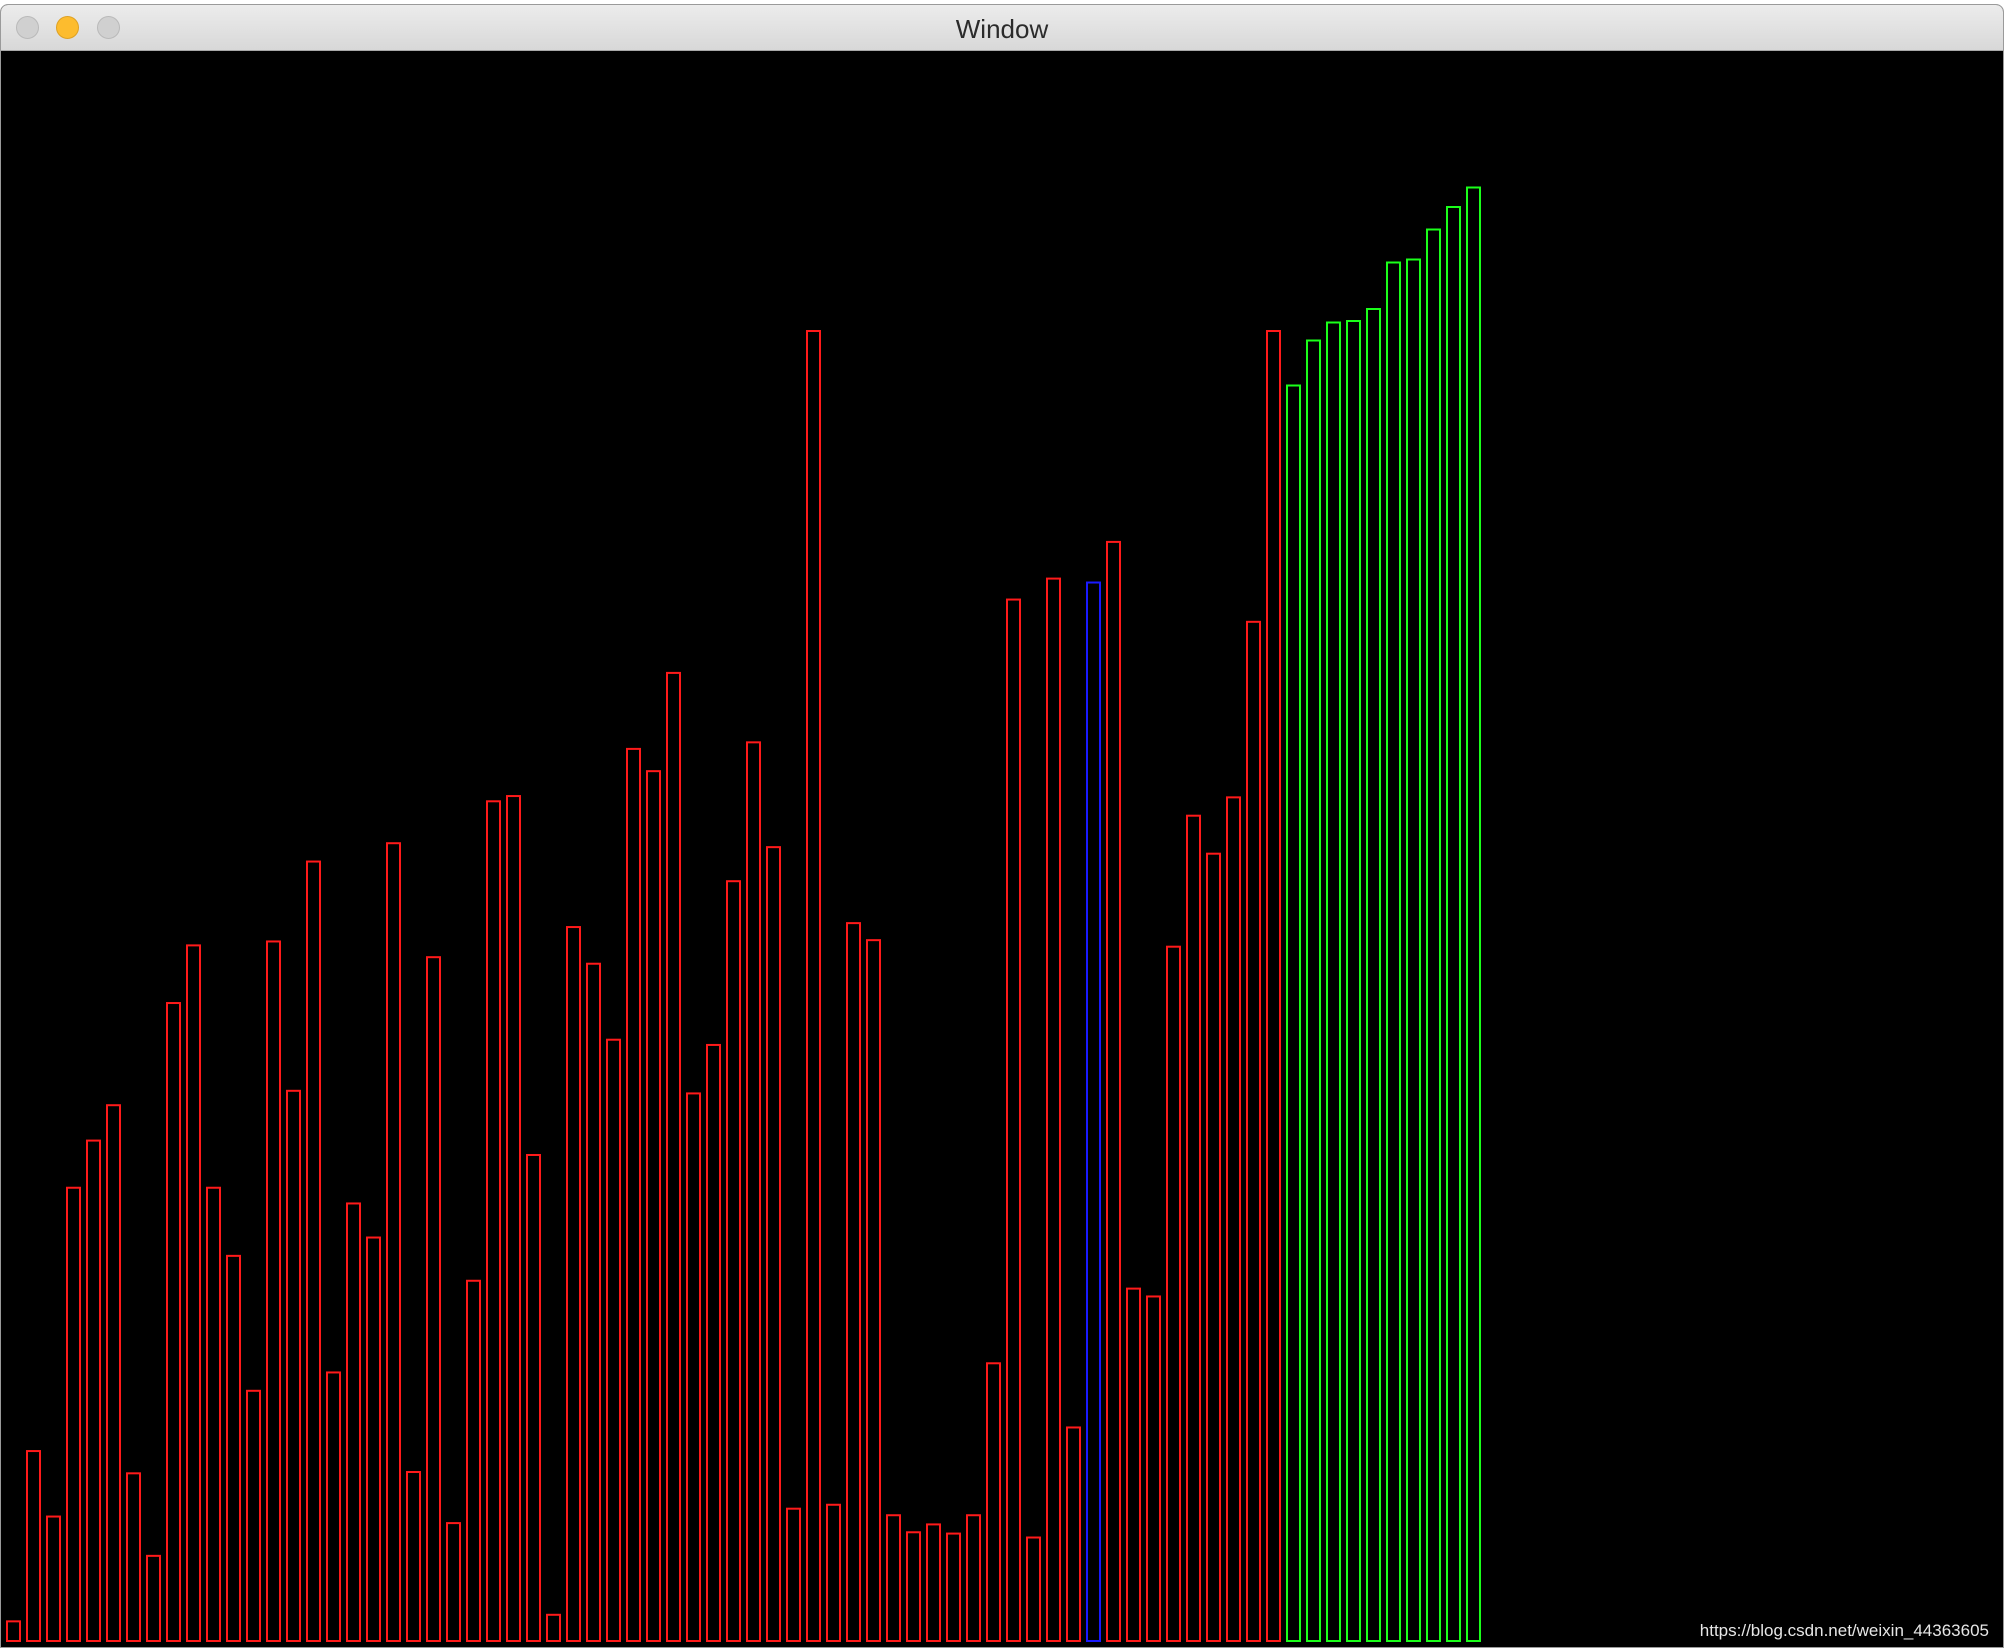 The image size is (2006, 1648). I want to click on close-window-button, so click(27, 27).